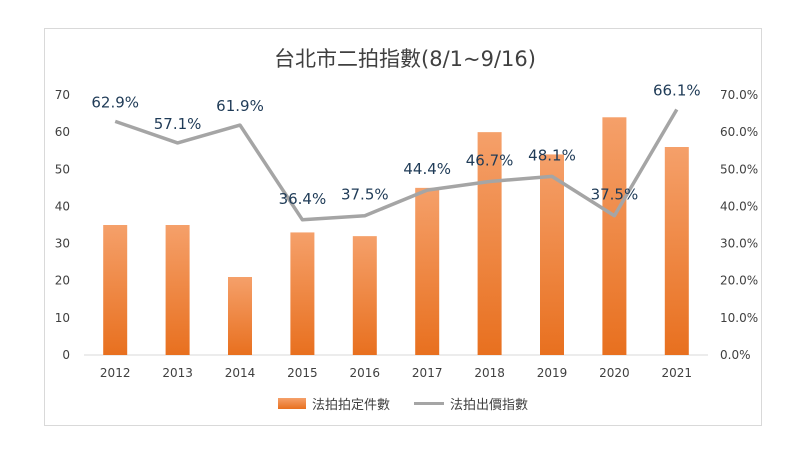 The width and height of the screenshot is (810, 464). What do you see at coordinates (178, 124) in the screenshot?
I see `data-label: 57.1%` at bounding box center [178, 124].